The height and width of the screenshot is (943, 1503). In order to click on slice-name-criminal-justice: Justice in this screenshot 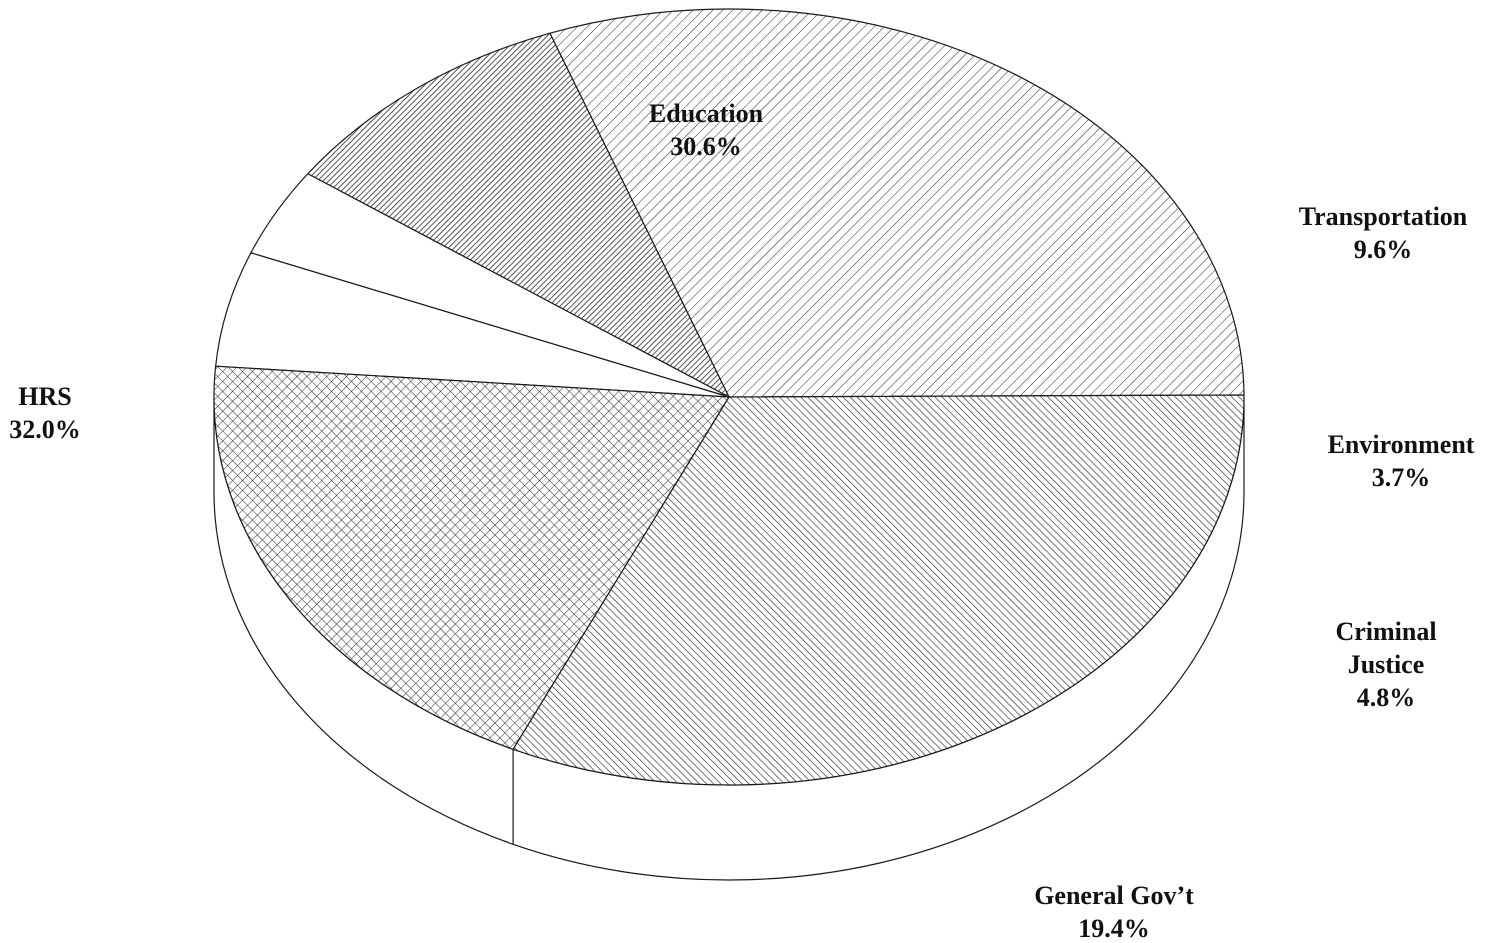, I will do `click(1386, 664)`.